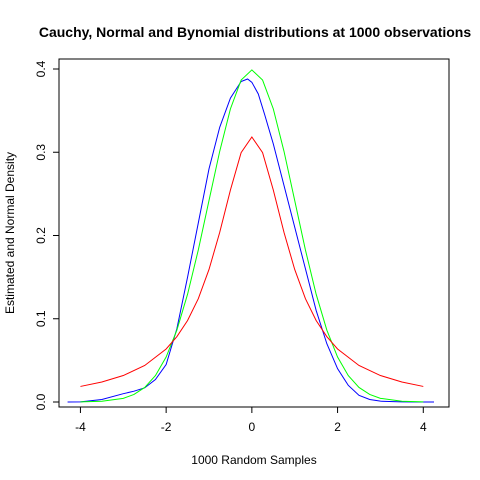 Image resolution: width=480 pixels, height=480 pixels. I want to click on y-axis-label: Estimated and Normal Density, so click(10, 233).